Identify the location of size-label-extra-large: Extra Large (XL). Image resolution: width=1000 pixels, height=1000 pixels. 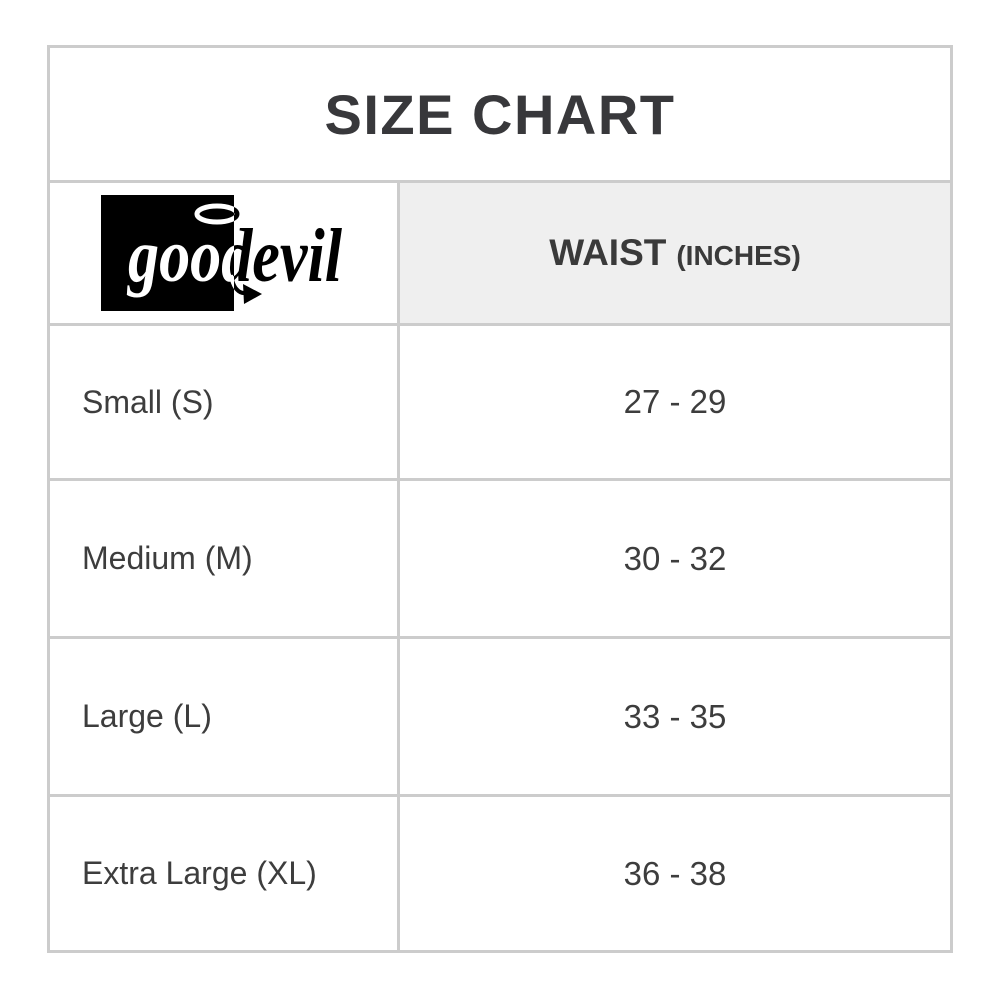
(223, 873).